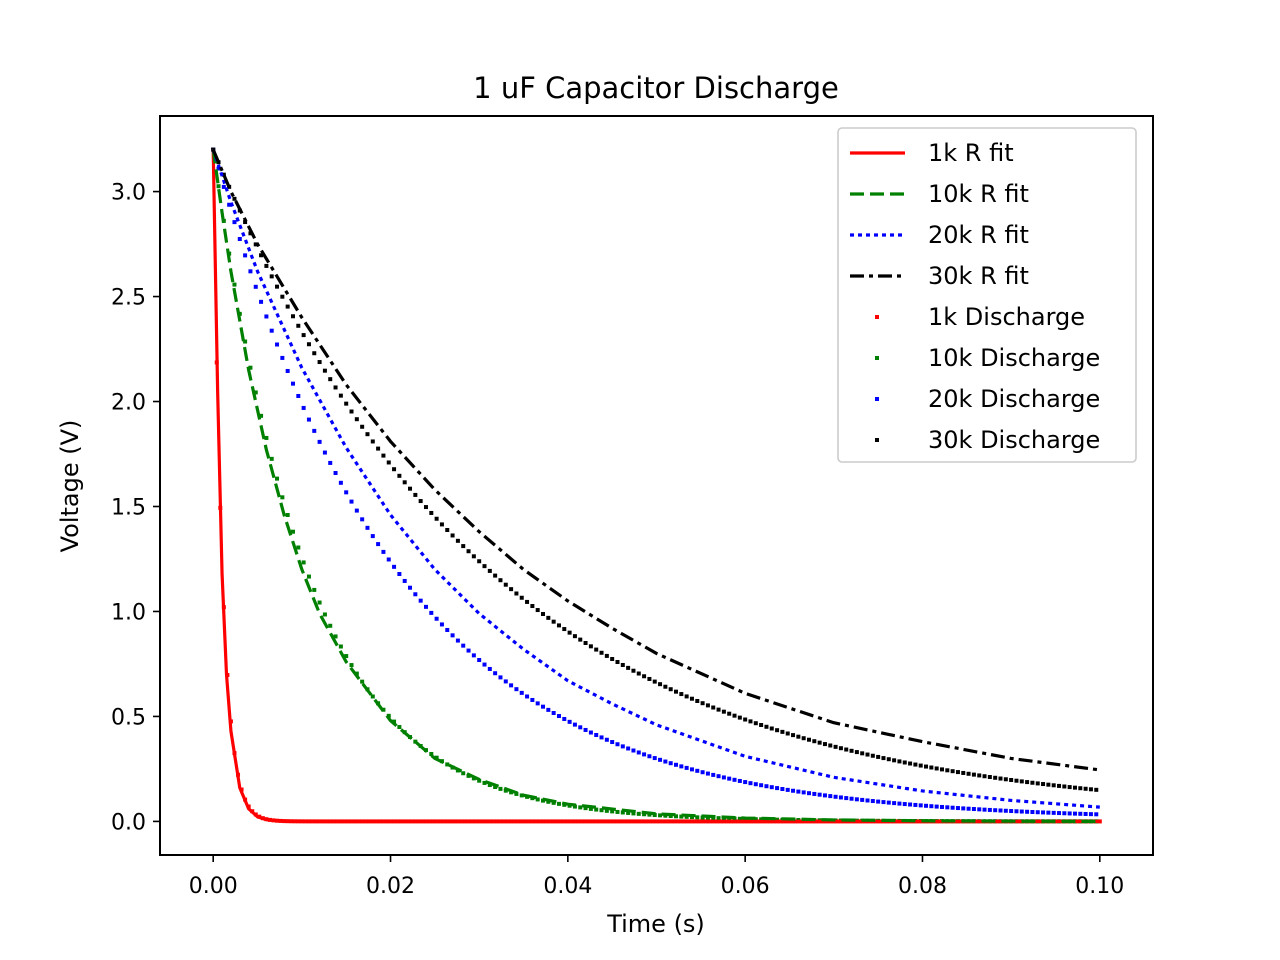  What do you see at coordinates (978, 194) in the screenshot?
I see `legend-label: 10k R fit` at bounding box center [978, 194].